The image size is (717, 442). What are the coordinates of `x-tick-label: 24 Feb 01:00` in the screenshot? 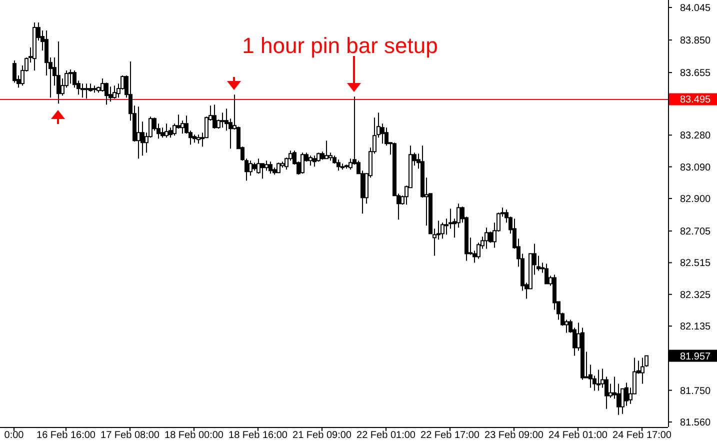 It's located at (578, 435).